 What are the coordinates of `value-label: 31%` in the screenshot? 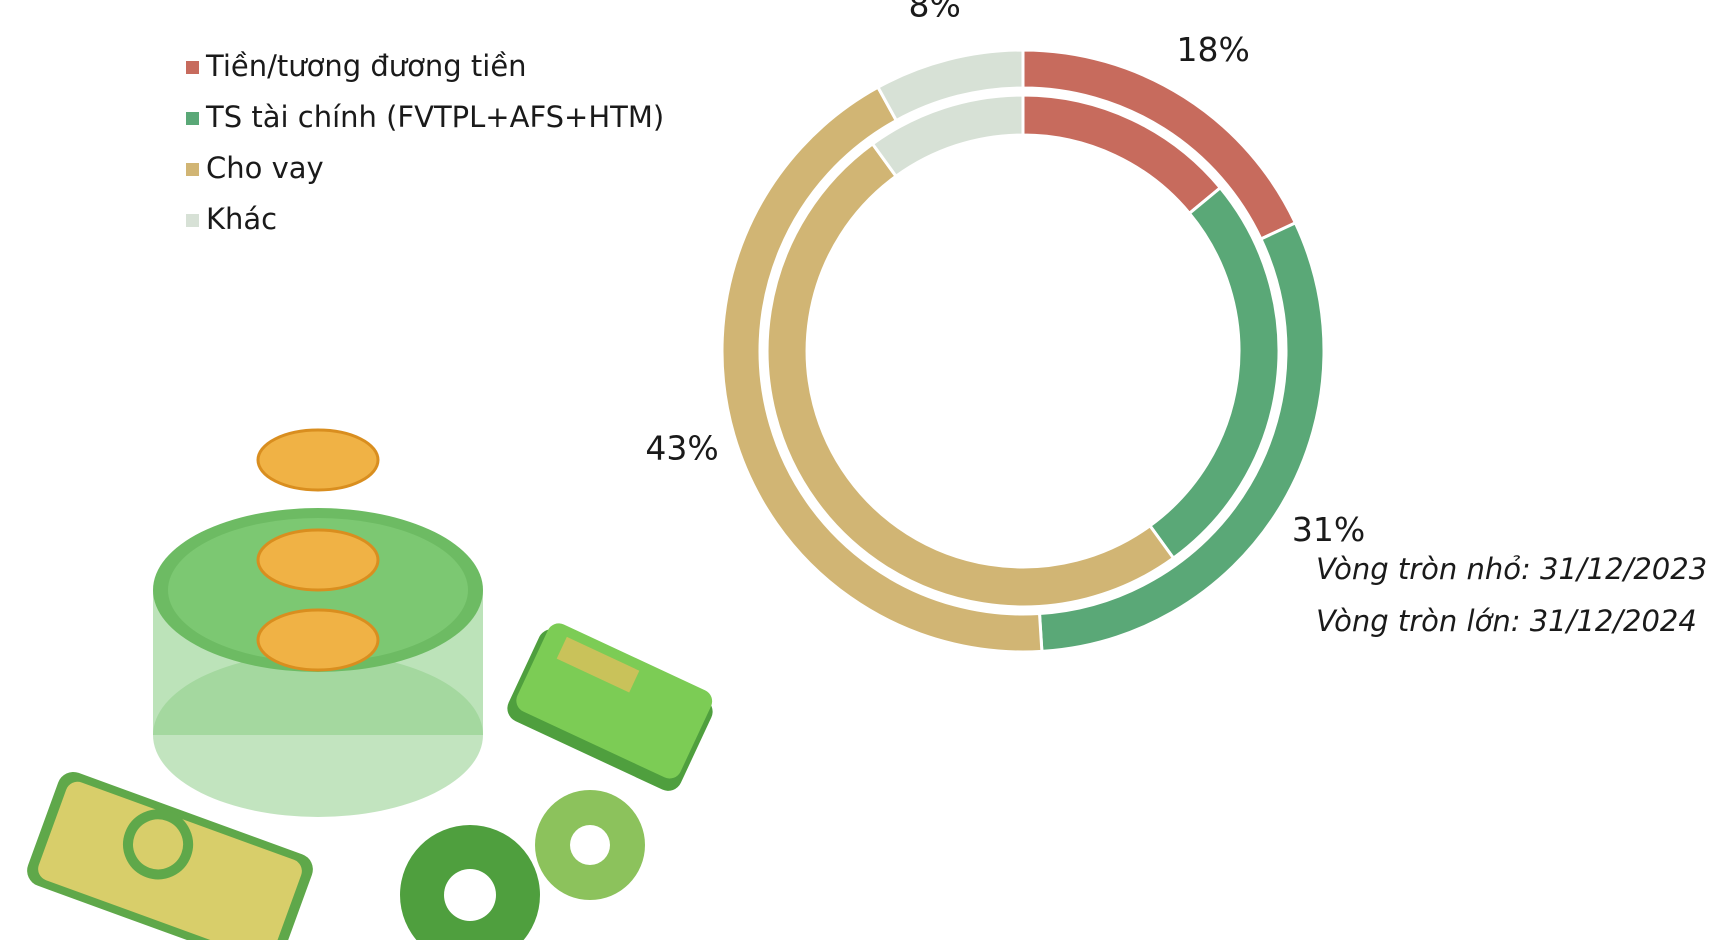 It's located at (1328, 529).